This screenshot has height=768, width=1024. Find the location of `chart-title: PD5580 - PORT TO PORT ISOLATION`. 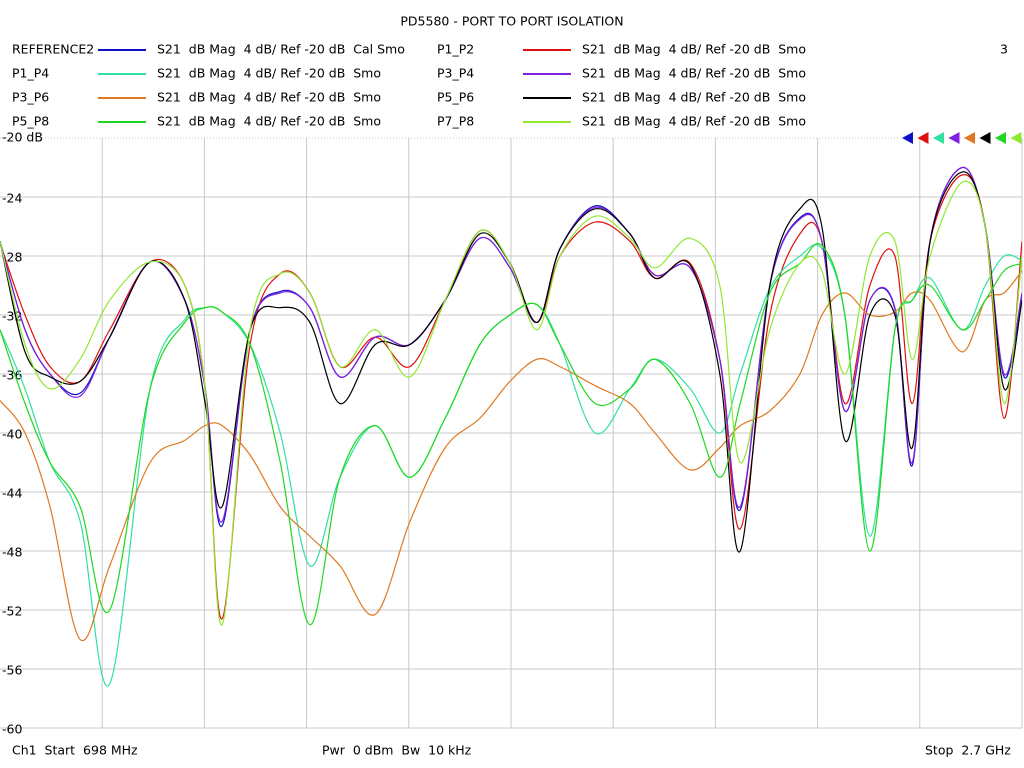

chart-title: PD5580 - PORT TO PORT ISOLATION is located at coordinates (511, 21).